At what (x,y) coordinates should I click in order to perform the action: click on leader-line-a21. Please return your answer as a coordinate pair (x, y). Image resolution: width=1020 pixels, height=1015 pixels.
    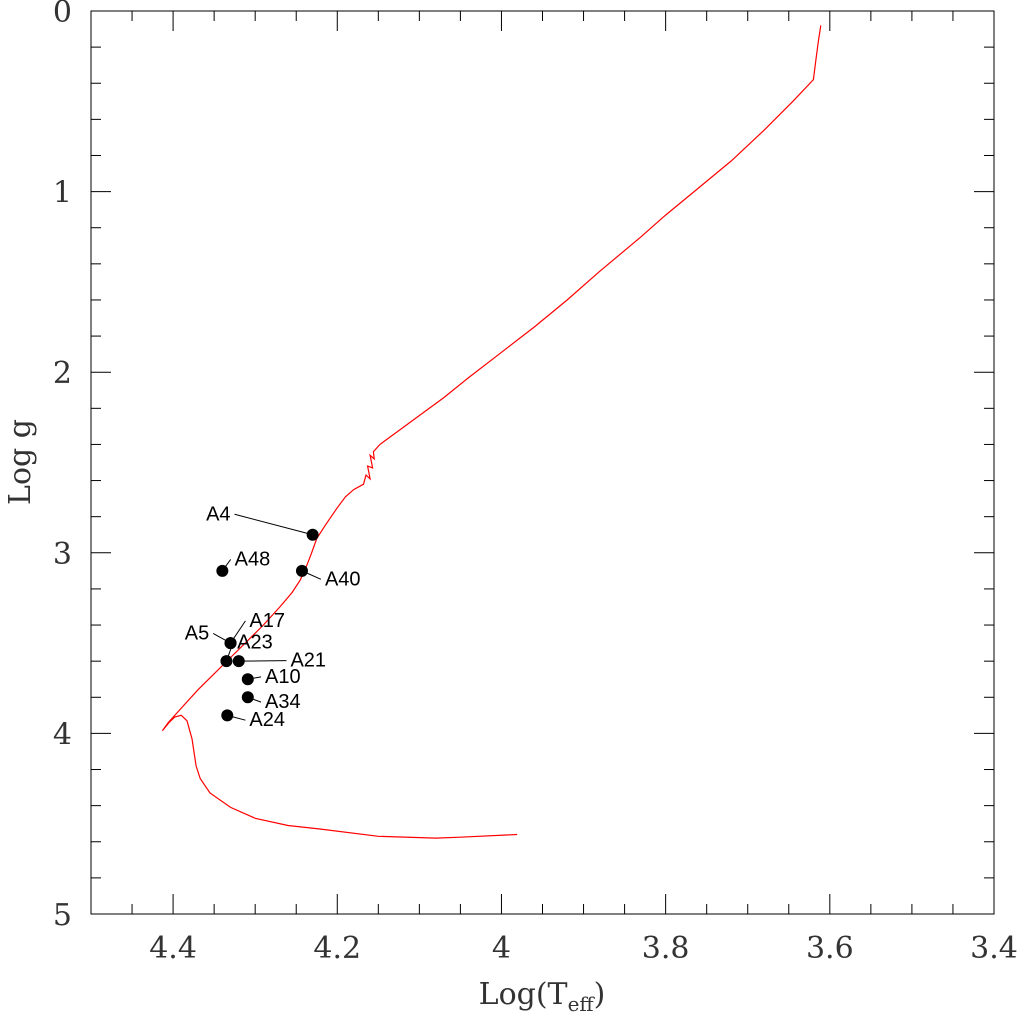
    Looking at the image, I should click on (262, 661).